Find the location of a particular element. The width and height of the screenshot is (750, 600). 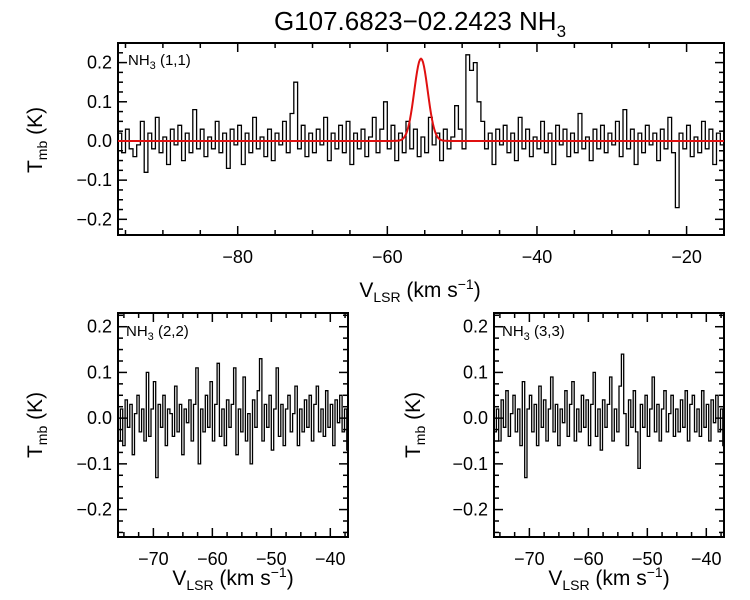

x-tick-label: −80 is located at coordinates (237, 257).